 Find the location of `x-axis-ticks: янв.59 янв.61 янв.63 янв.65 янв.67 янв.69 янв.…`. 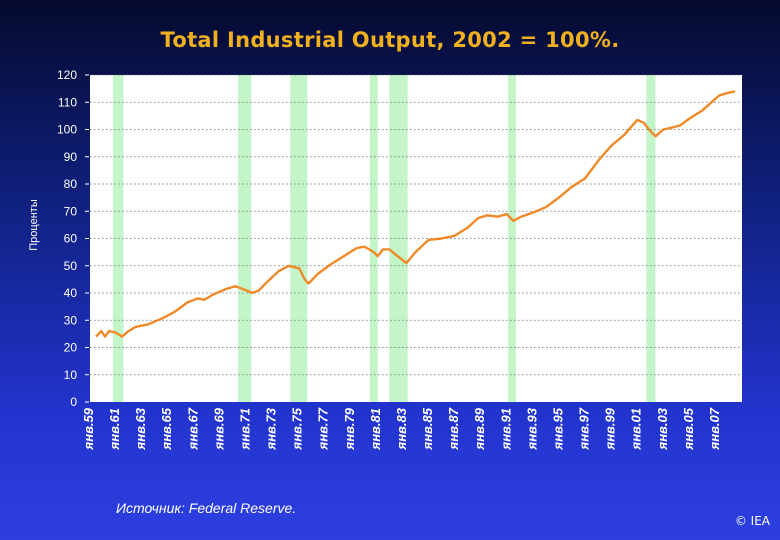

x-axis-ticks: янв.59 янв.61 янв.63 янв.65 янв.67 янв.69 янв.… is located at coordinates (401, 428).